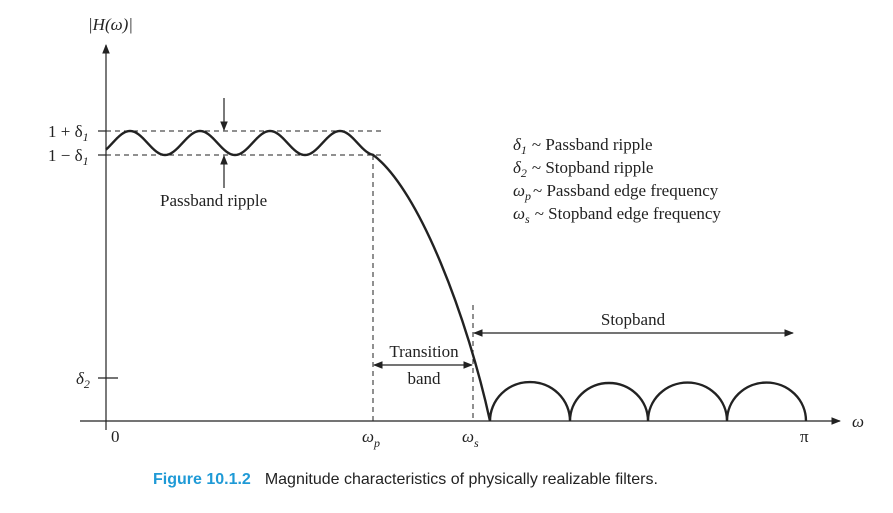 Image resolution: width=893 pixels, height=513 pixels. What do you see at coordinates (583, 169) in the screenshot?
I see `legend-entry: δ2 ~ Stopband ripple` at bounding box center [583, 169].